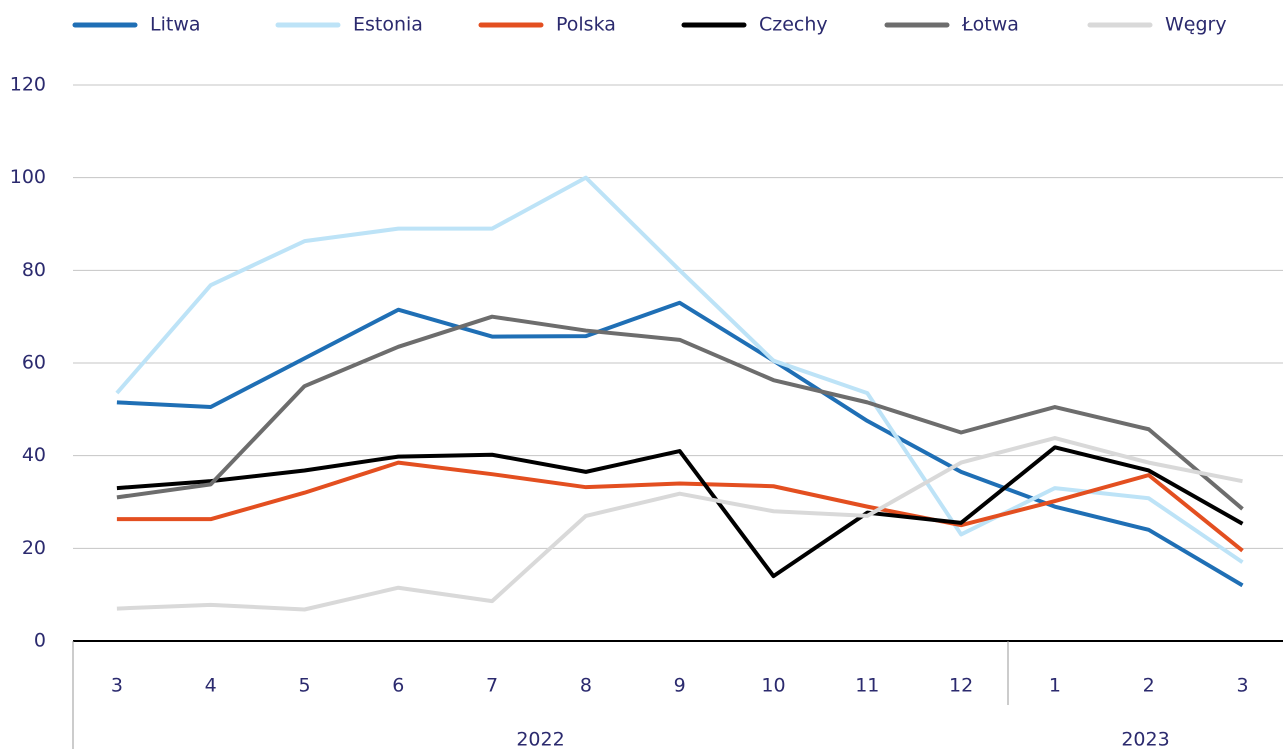  I want to click on y-tick-label: 60, so click(34, 363).